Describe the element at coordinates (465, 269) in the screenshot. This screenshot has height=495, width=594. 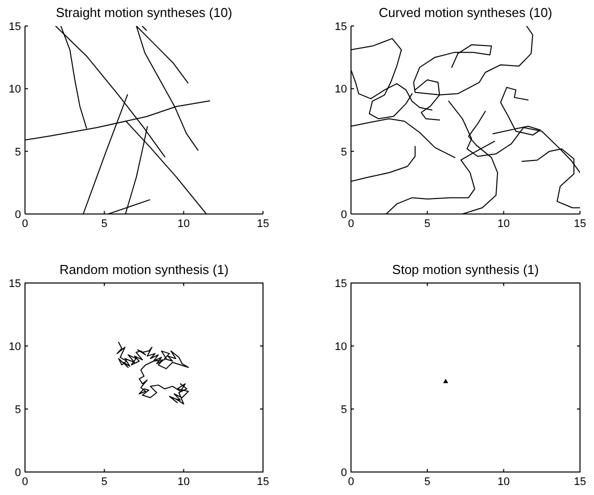
I see `chart-title: Stop motion synthesis (1)` at that location.